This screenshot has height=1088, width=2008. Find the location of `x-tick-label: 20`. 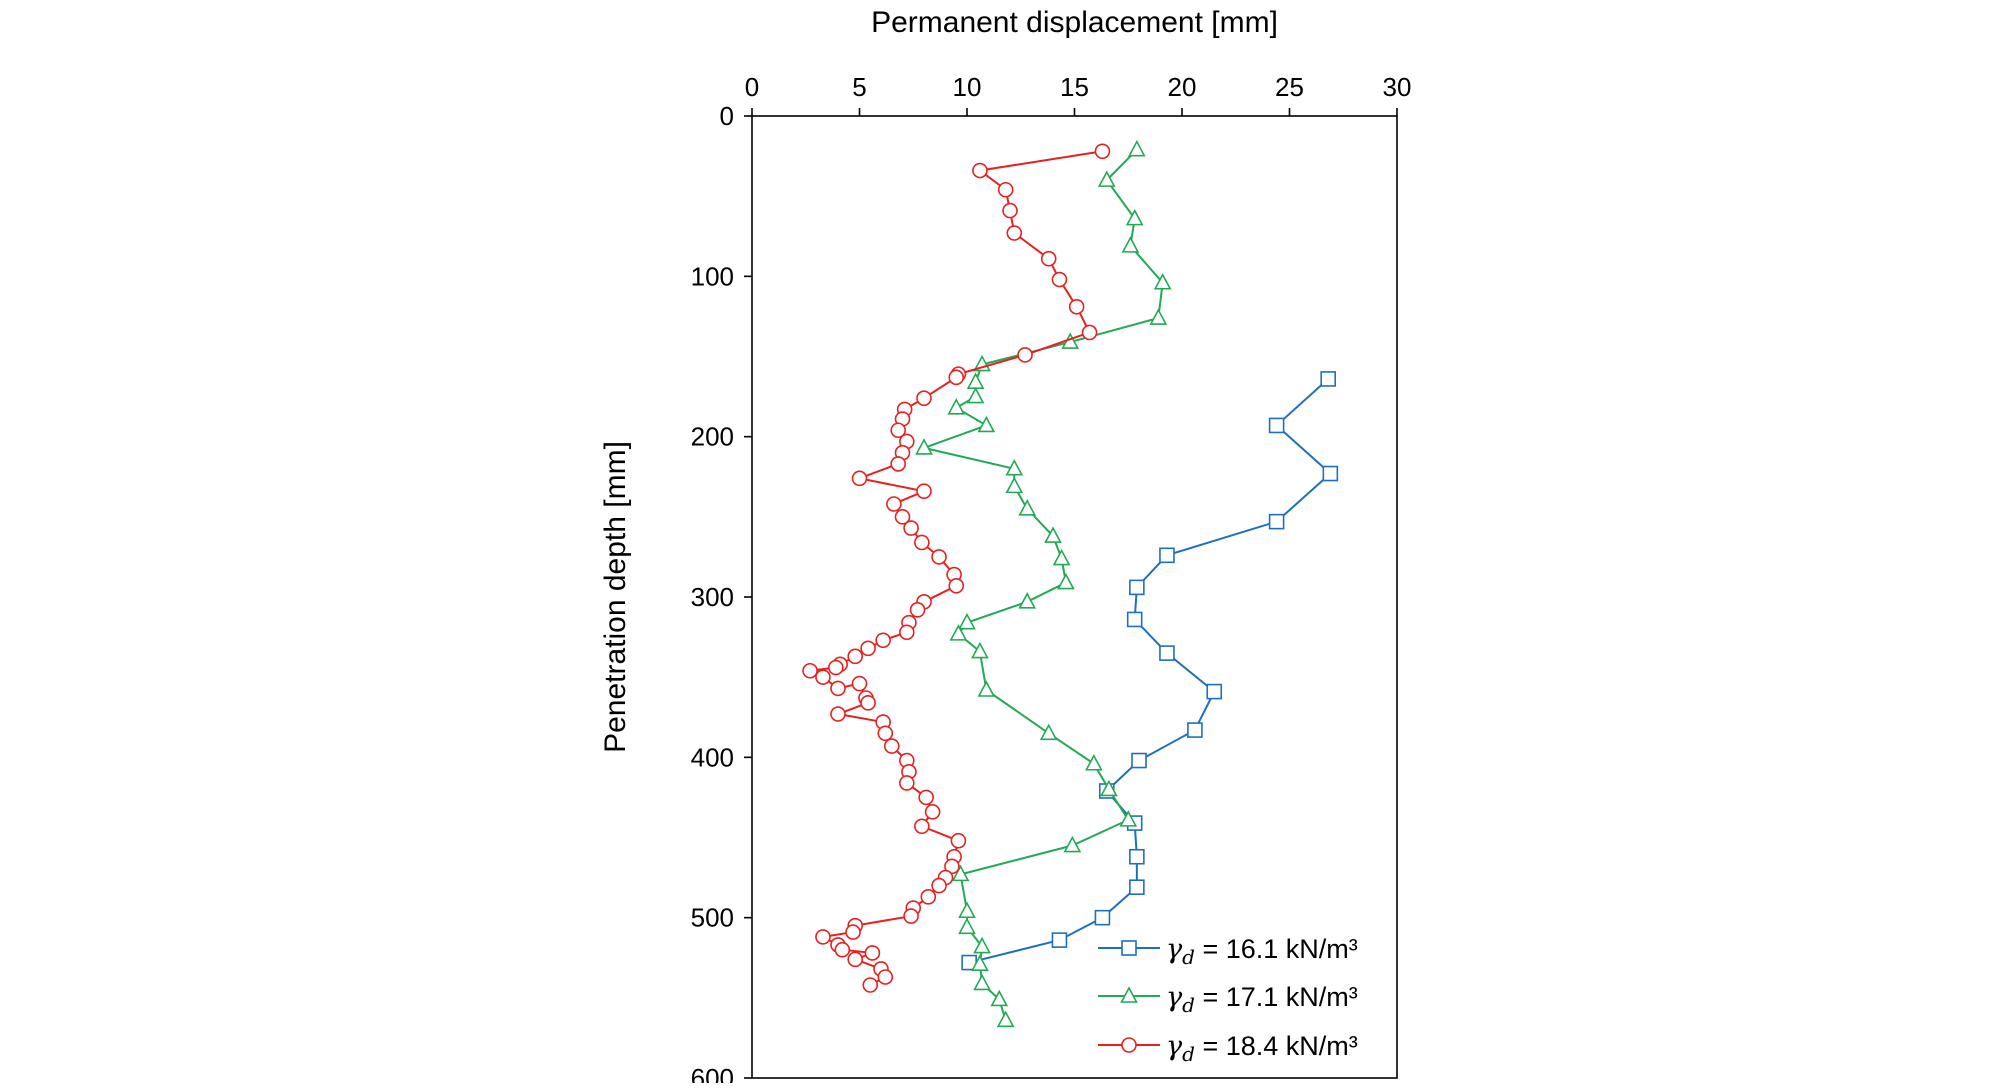

x-tick-label: 20 is located at coordinates (1182, 87).